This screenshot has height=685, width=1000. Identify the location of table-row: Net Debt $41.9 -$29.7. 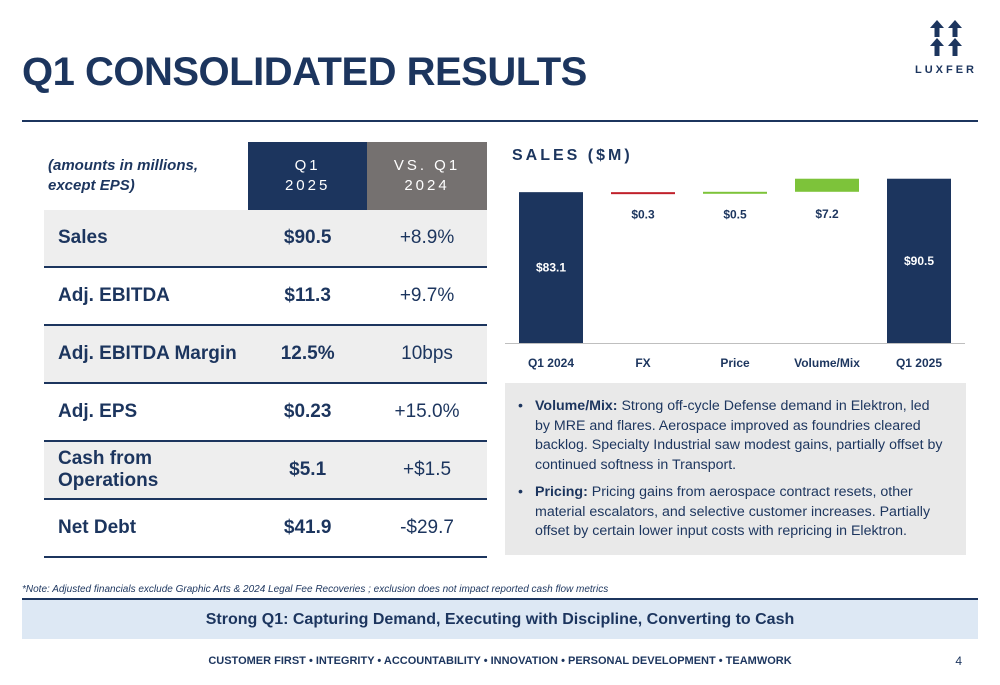
(265, 528).